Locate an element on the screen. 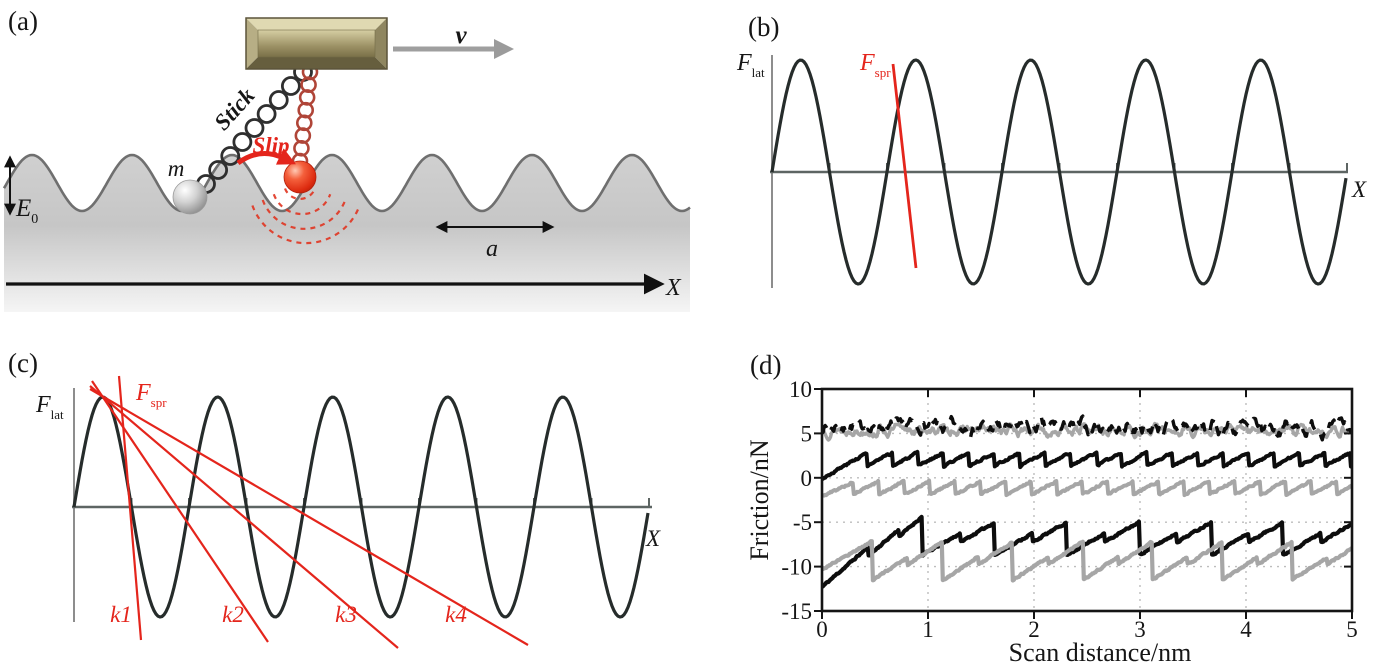  panel-c-tag: (c) is located at coordinates (23, 363).